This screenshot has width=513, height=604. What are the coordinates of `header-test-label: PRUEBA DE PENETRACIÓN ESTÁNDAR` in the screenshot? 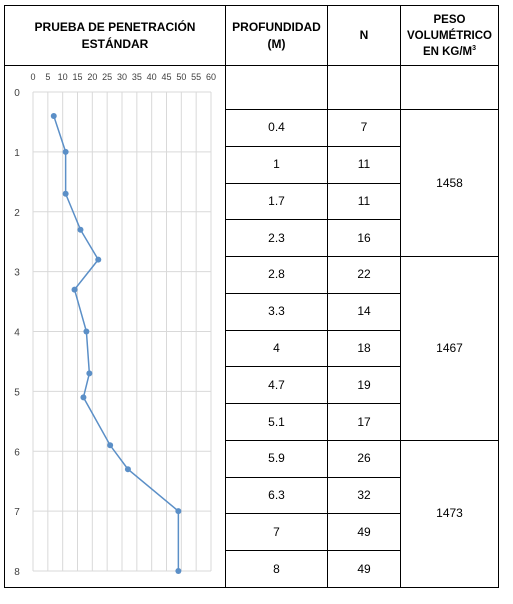 It's located at (115, 35).